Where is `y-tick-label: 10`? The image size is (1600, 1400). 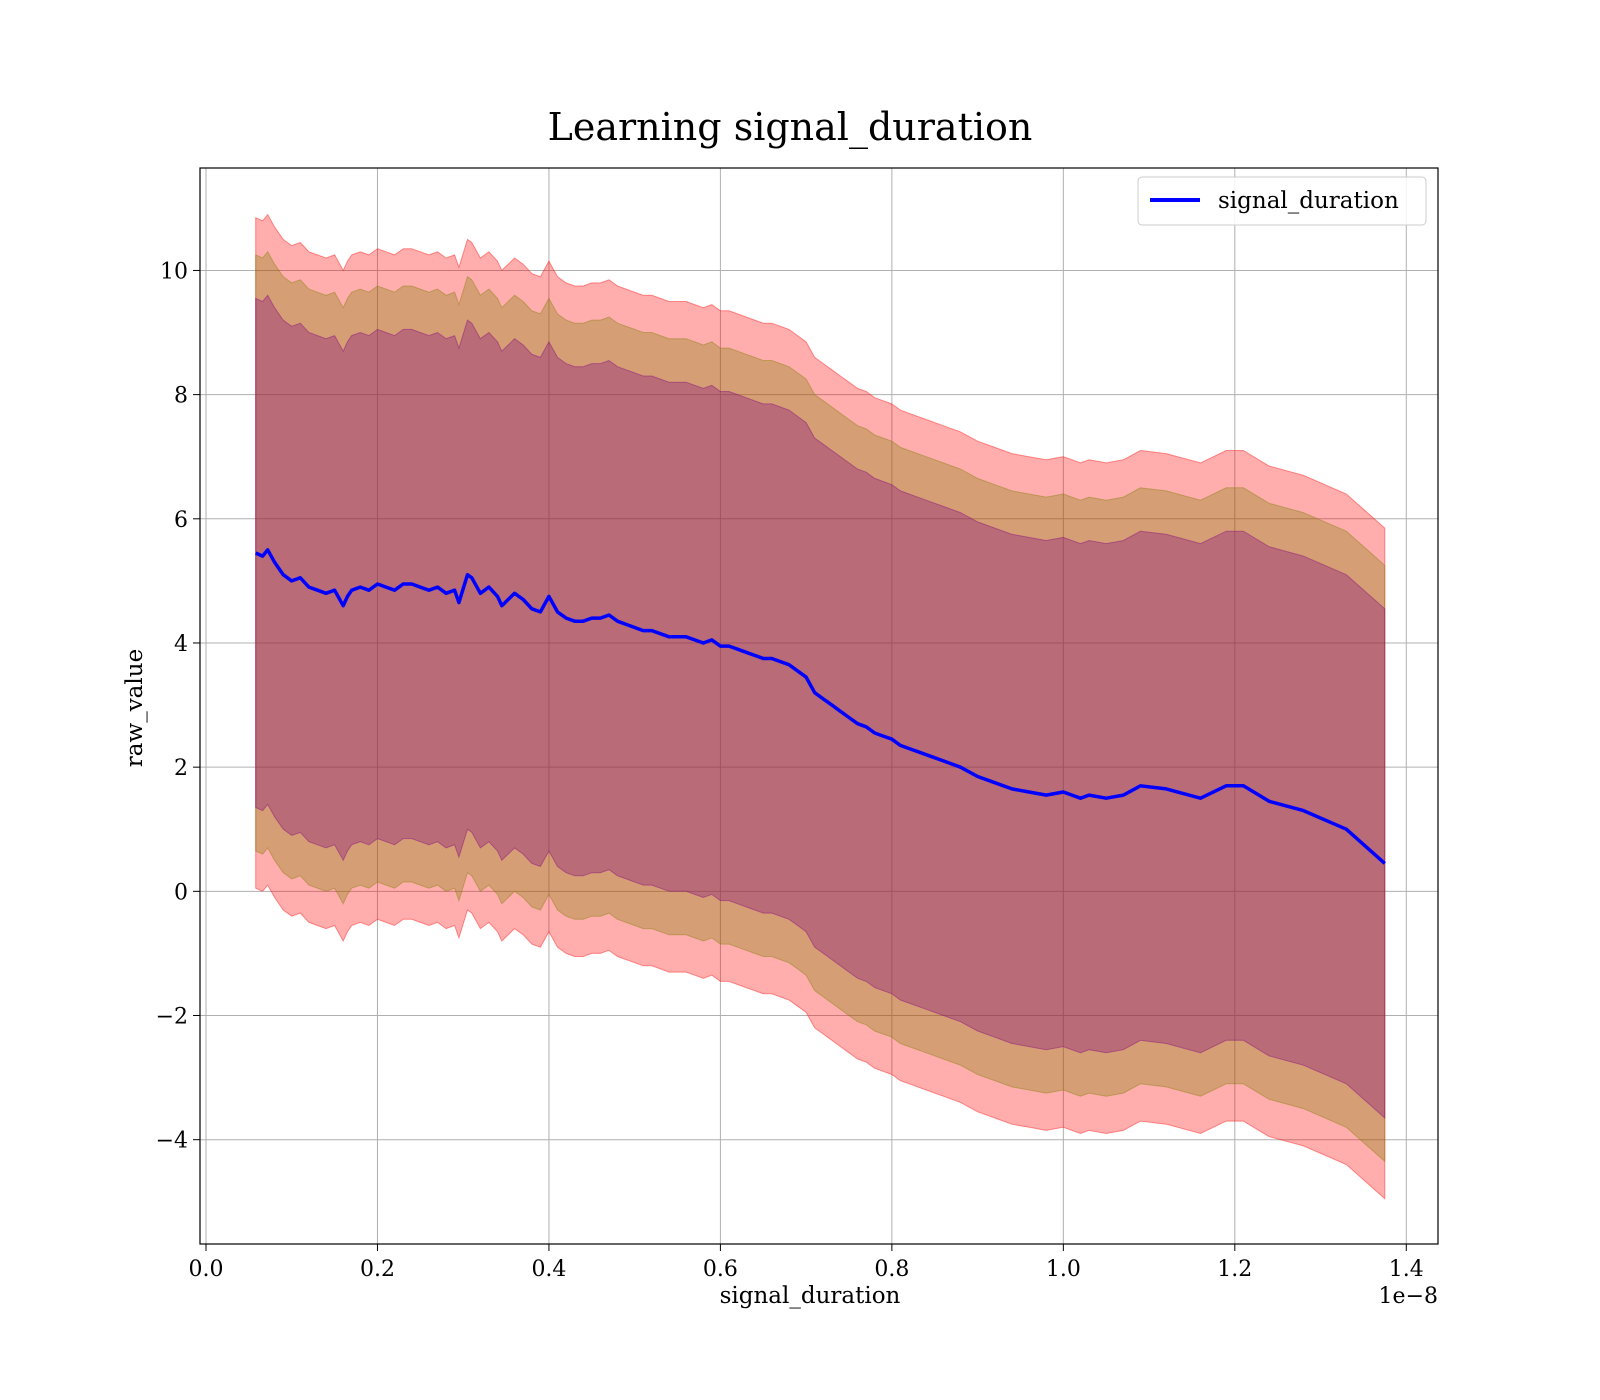
y-tick-label: 10 is located at coordinates (174, 271).